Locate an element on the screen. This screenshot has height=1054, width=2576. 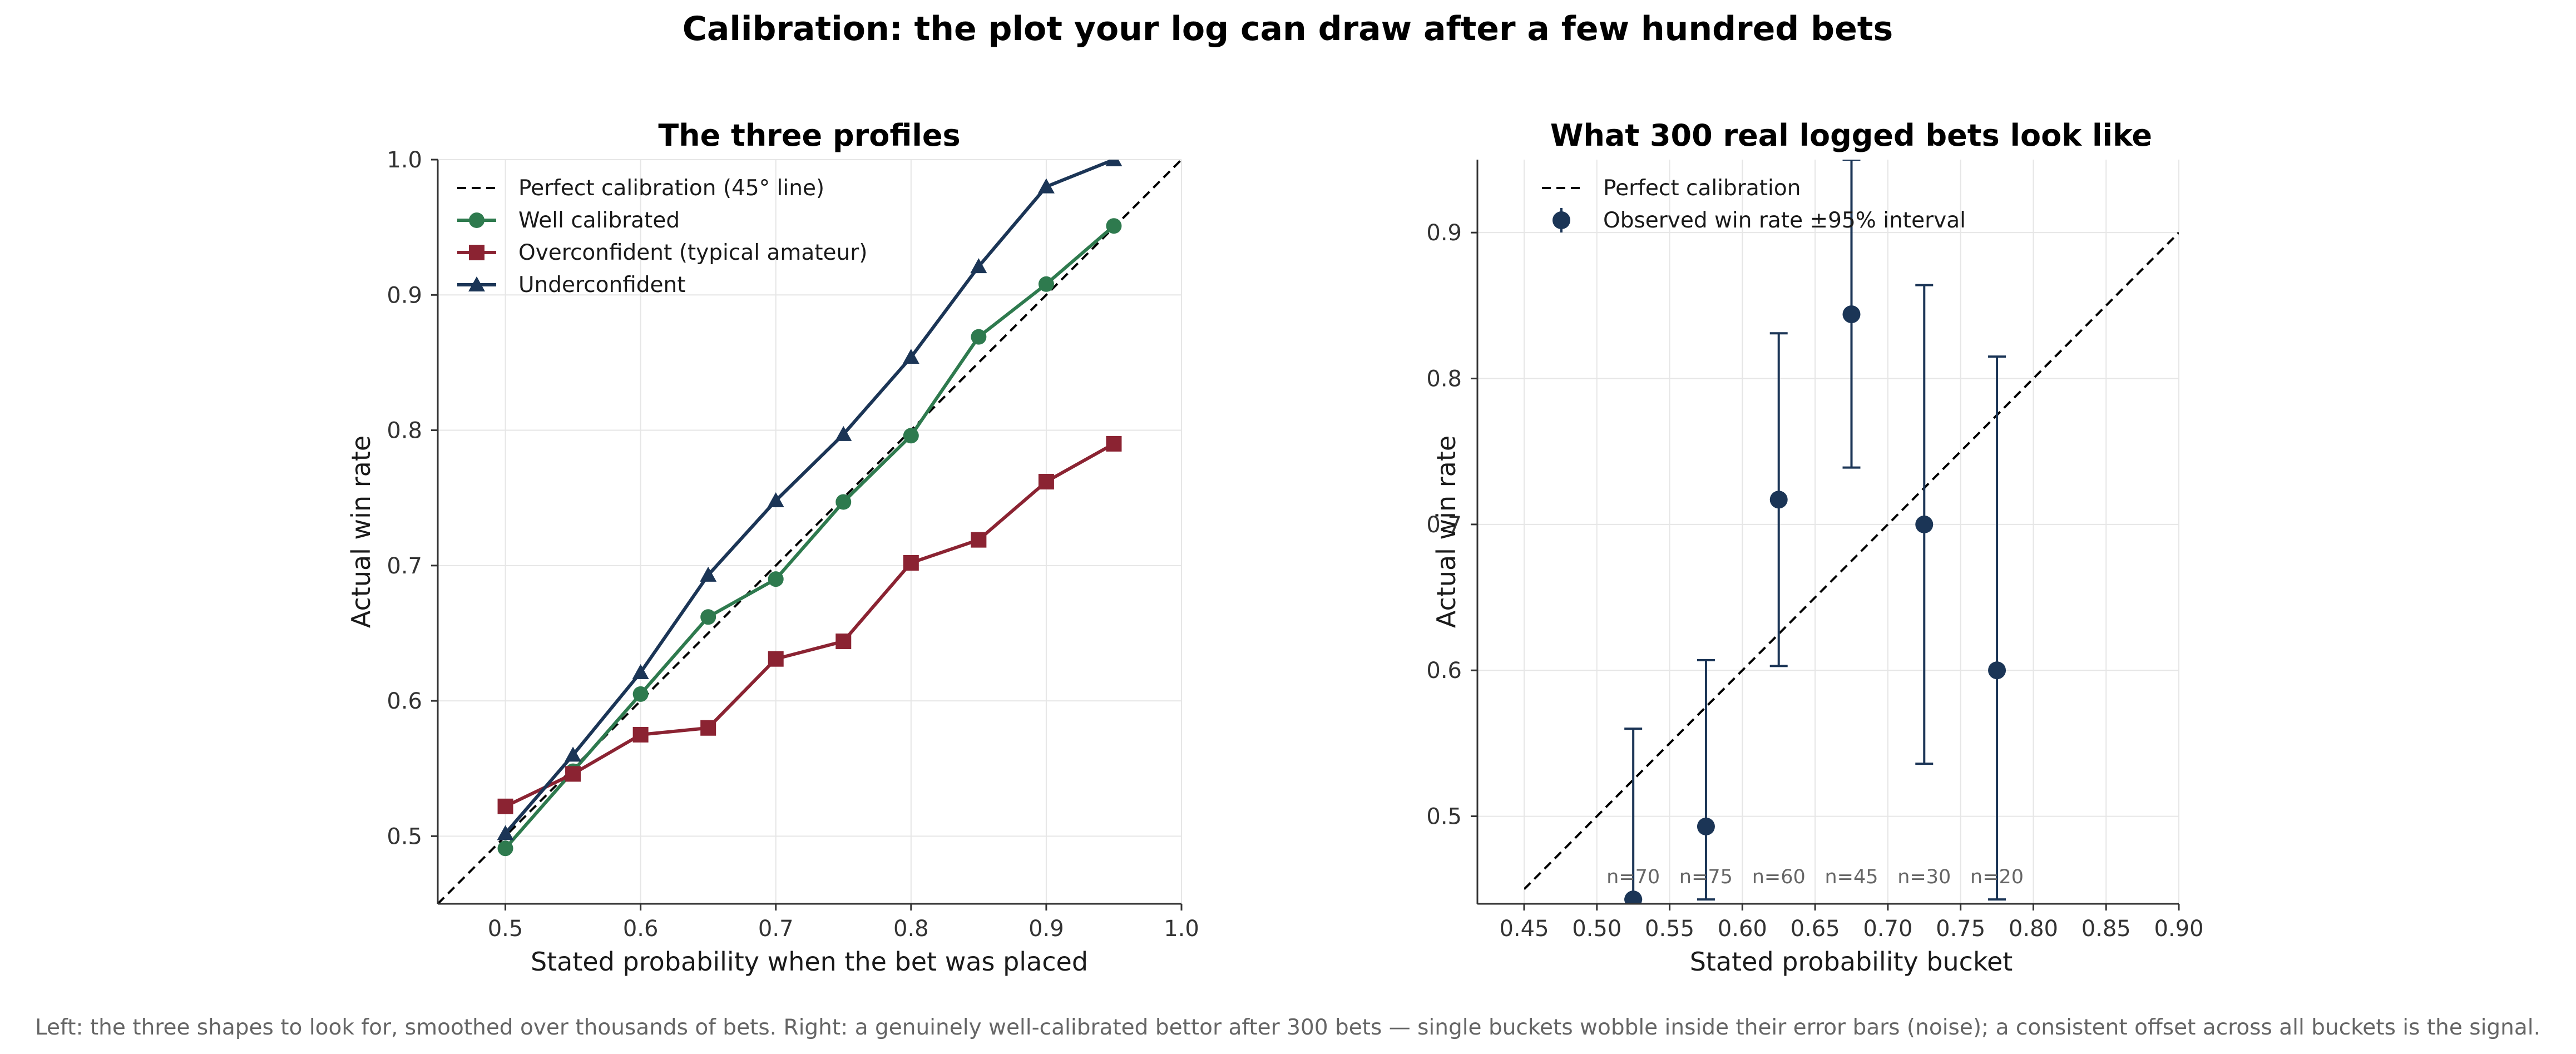
left-y-tick-label: 0.6 is located at coordinates (404, 701).